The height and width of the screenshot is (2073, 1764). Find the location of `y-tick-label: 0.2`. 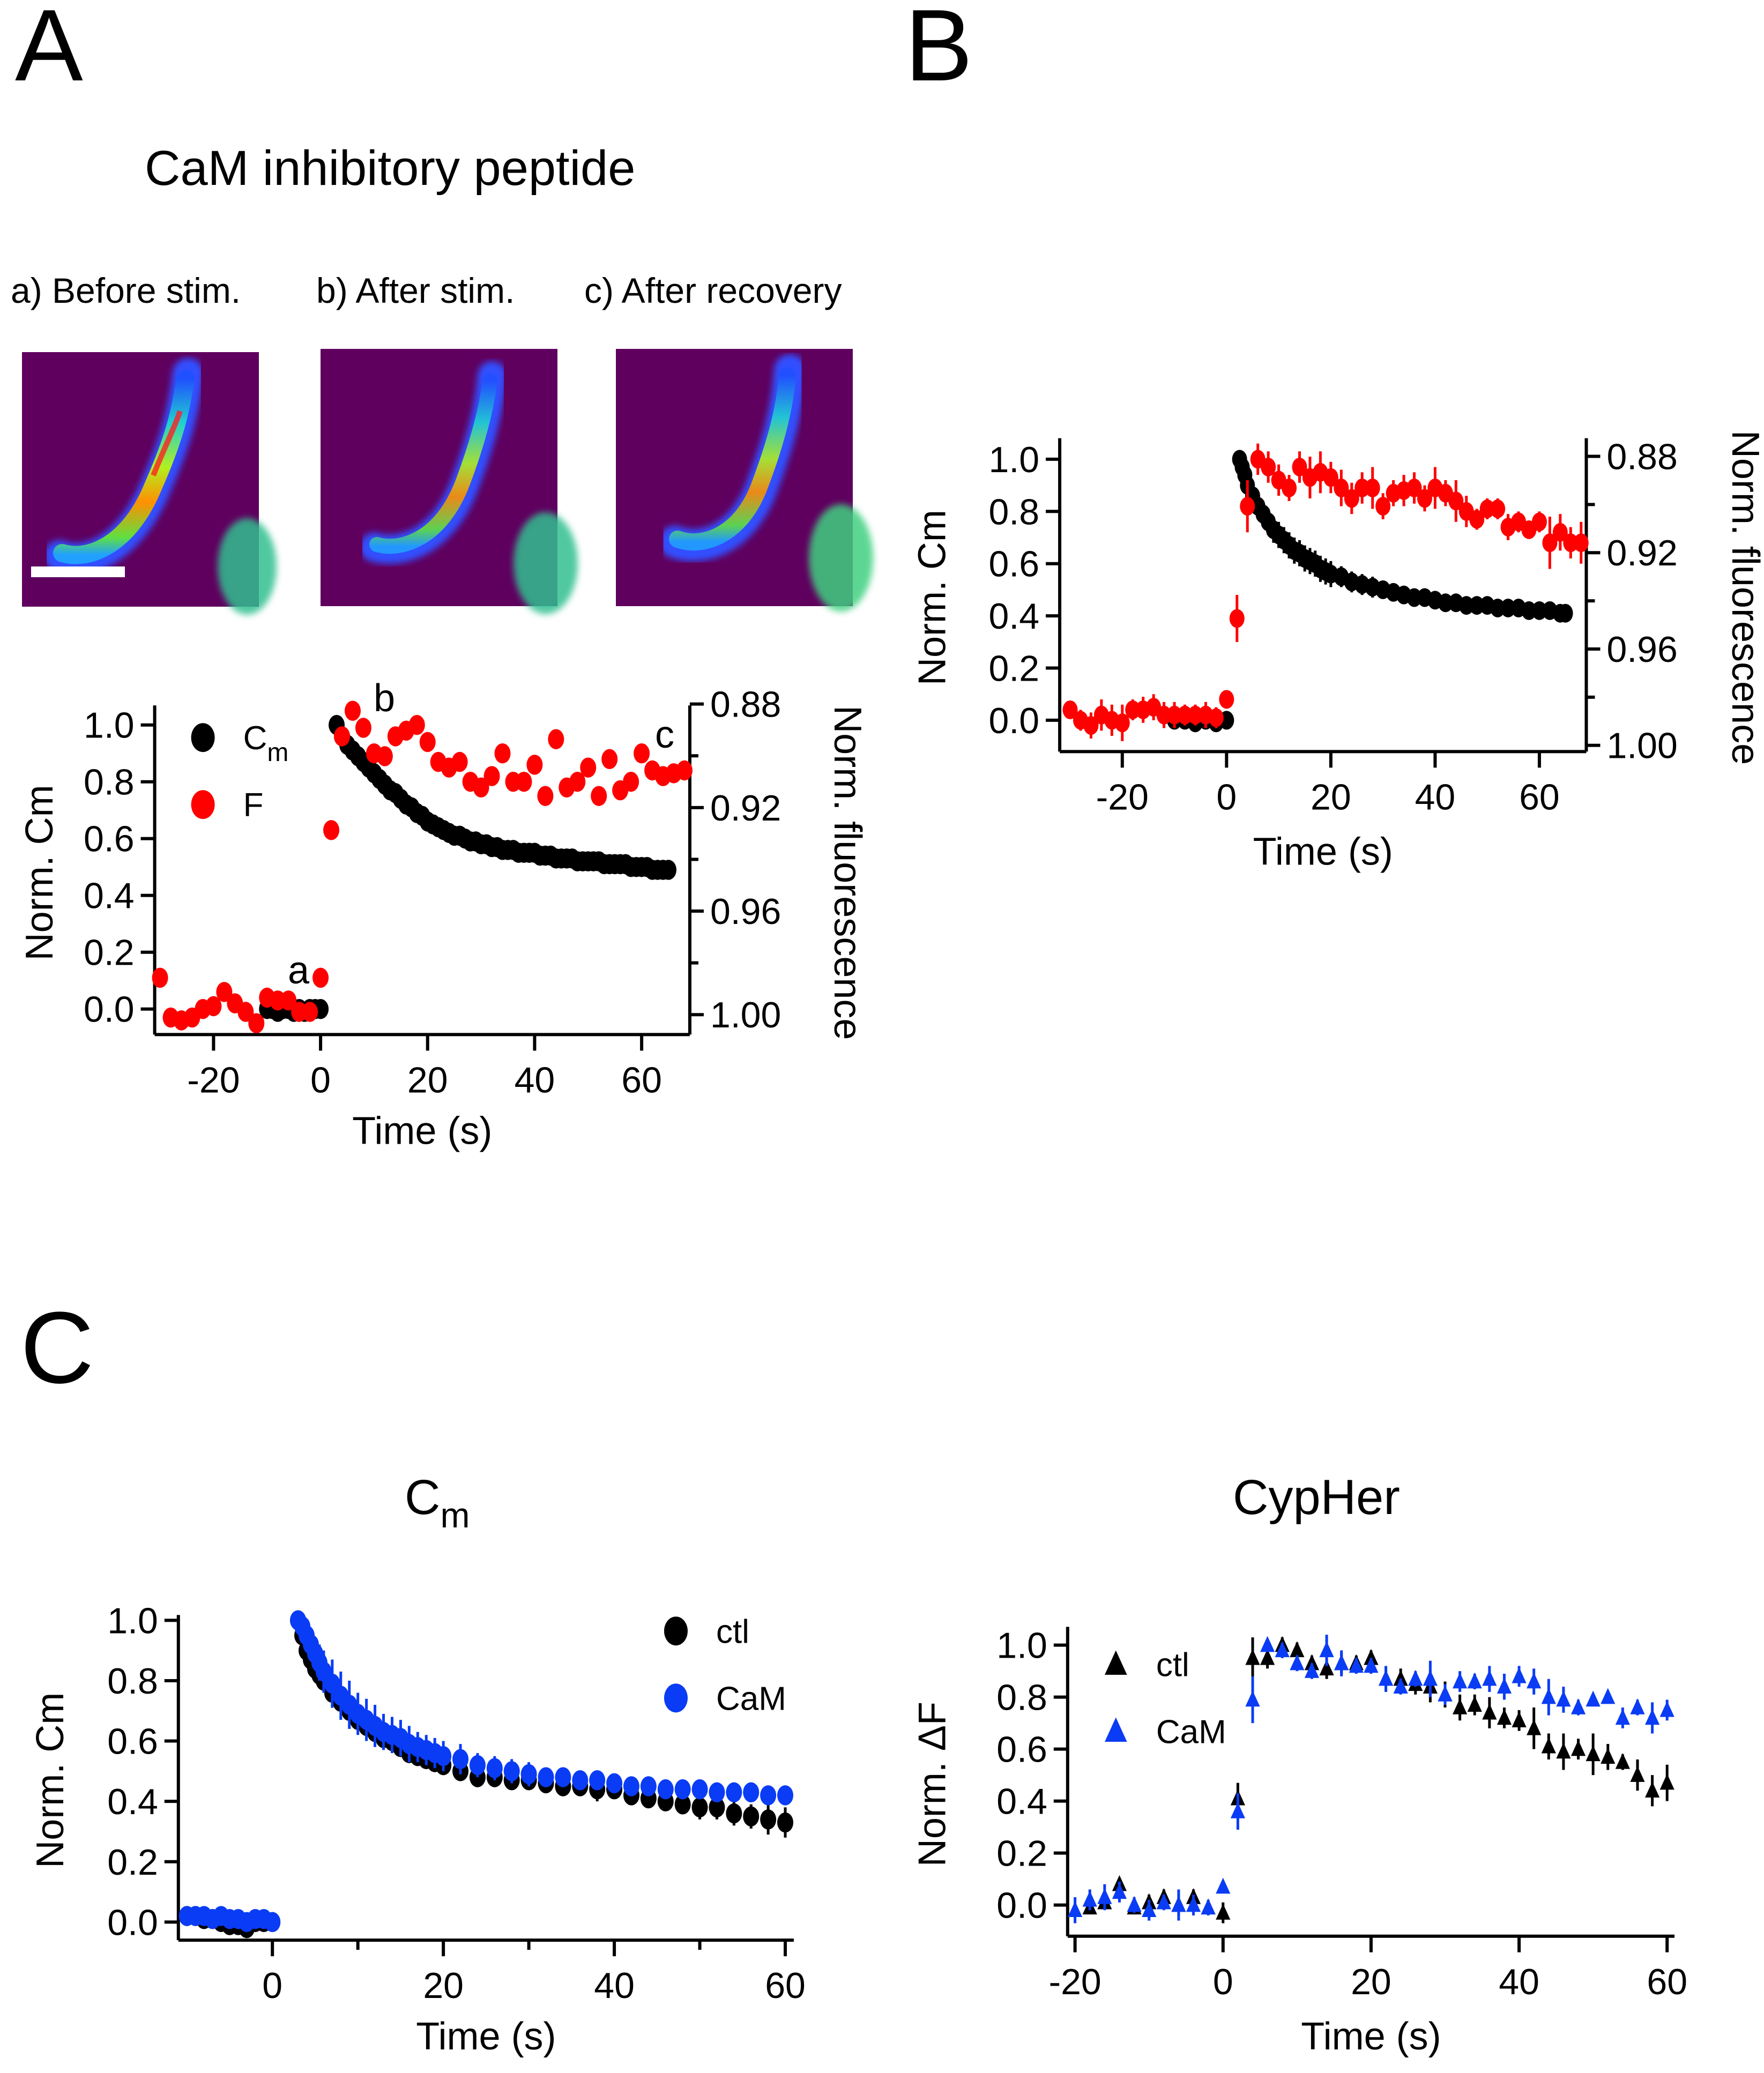

y-tick-label: 0.2 is located at coordinates (1014, 668).